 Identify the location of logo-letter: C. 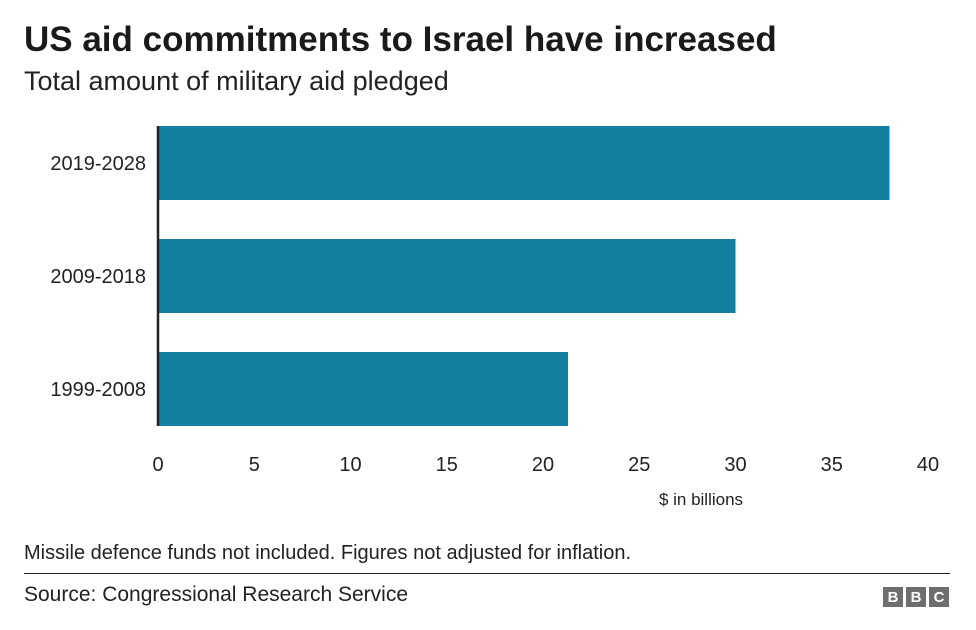
(939, 597).